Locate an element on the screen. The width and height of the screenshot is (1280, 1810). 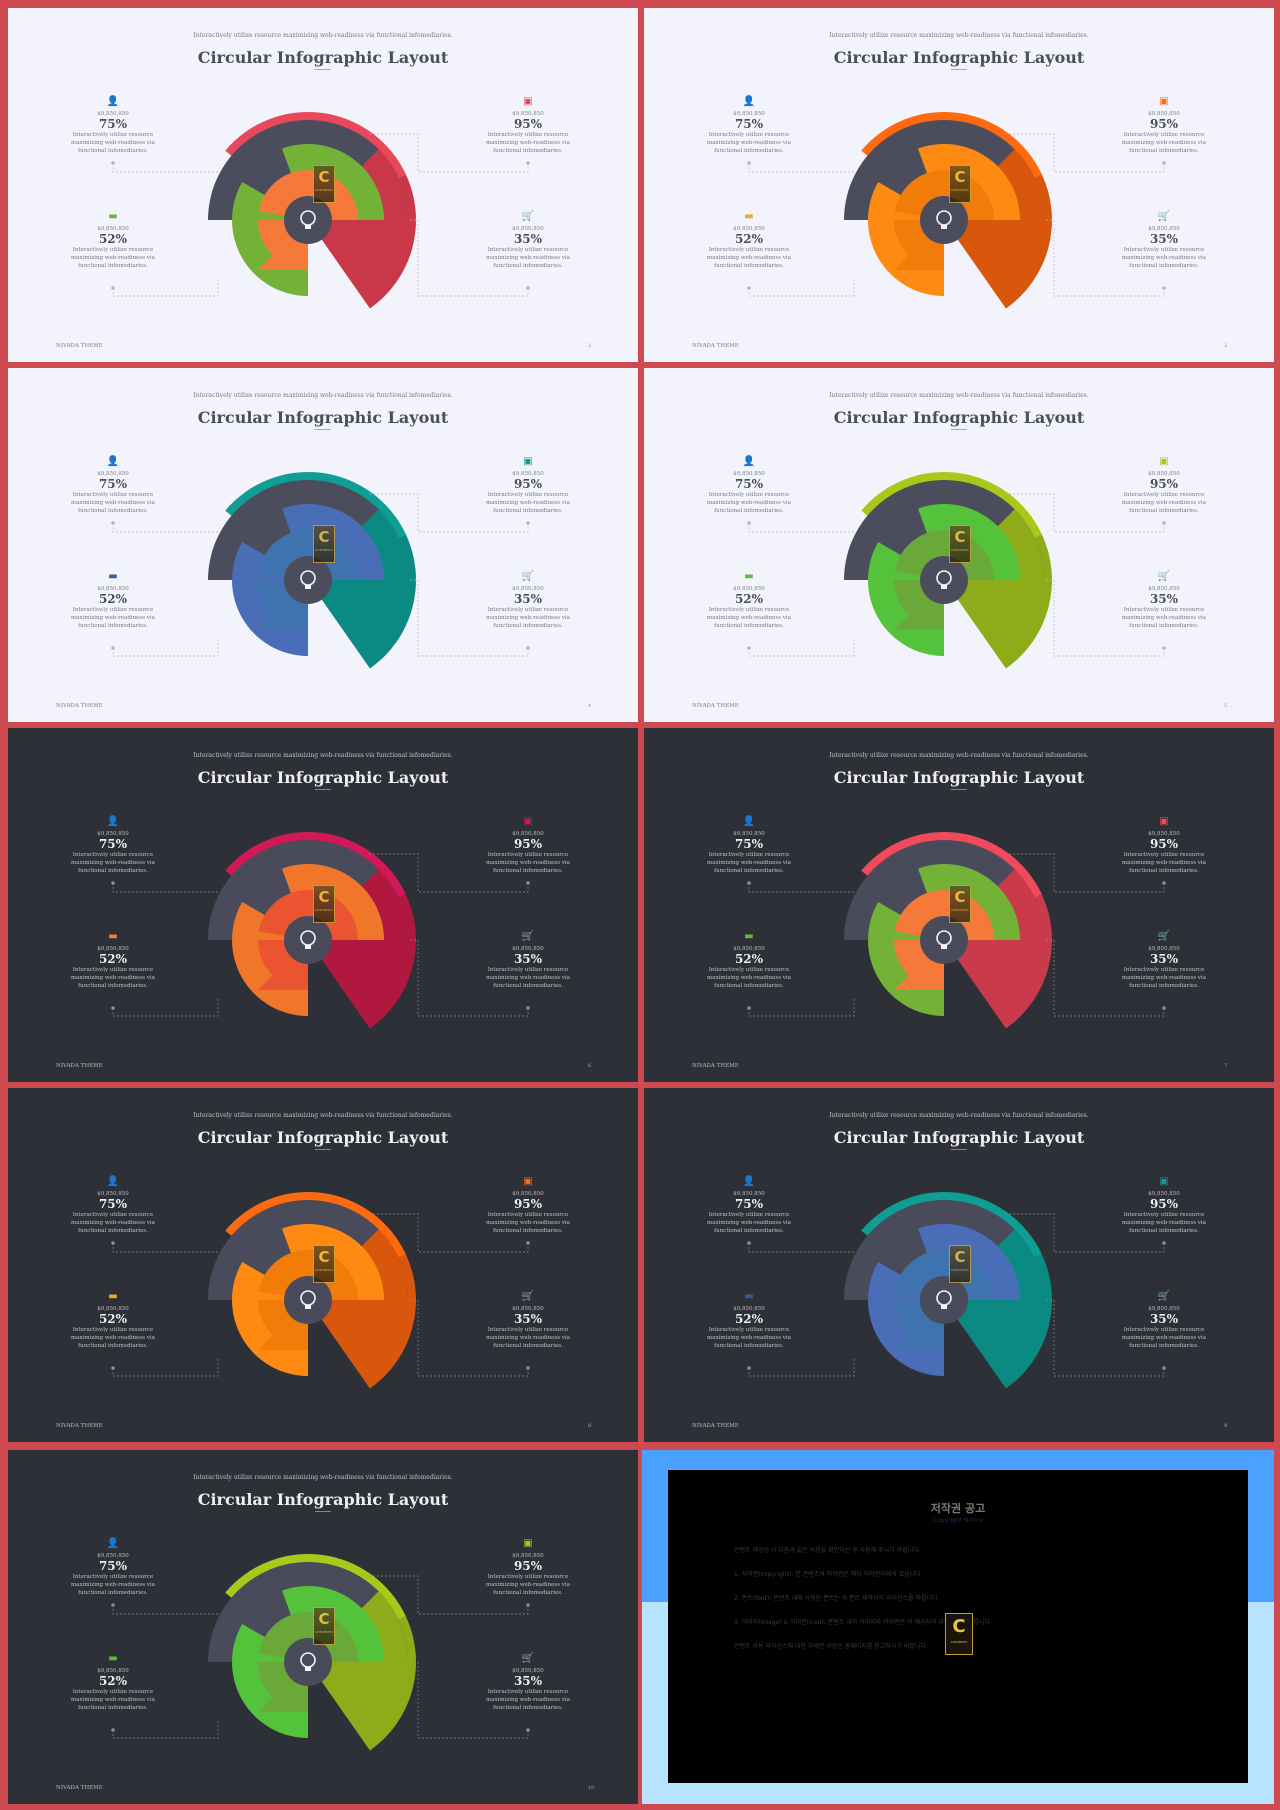
page-number: 10 is located at coordinates (591, 1788).